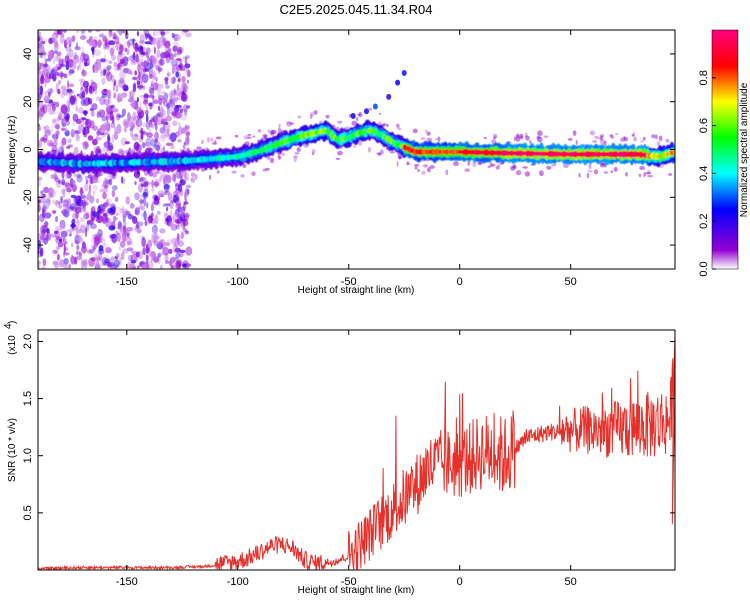  What do you see at coordinates (349, 282) in the screenshot?
I see `x-tick-label: -50` at bounding box center [349, 282].